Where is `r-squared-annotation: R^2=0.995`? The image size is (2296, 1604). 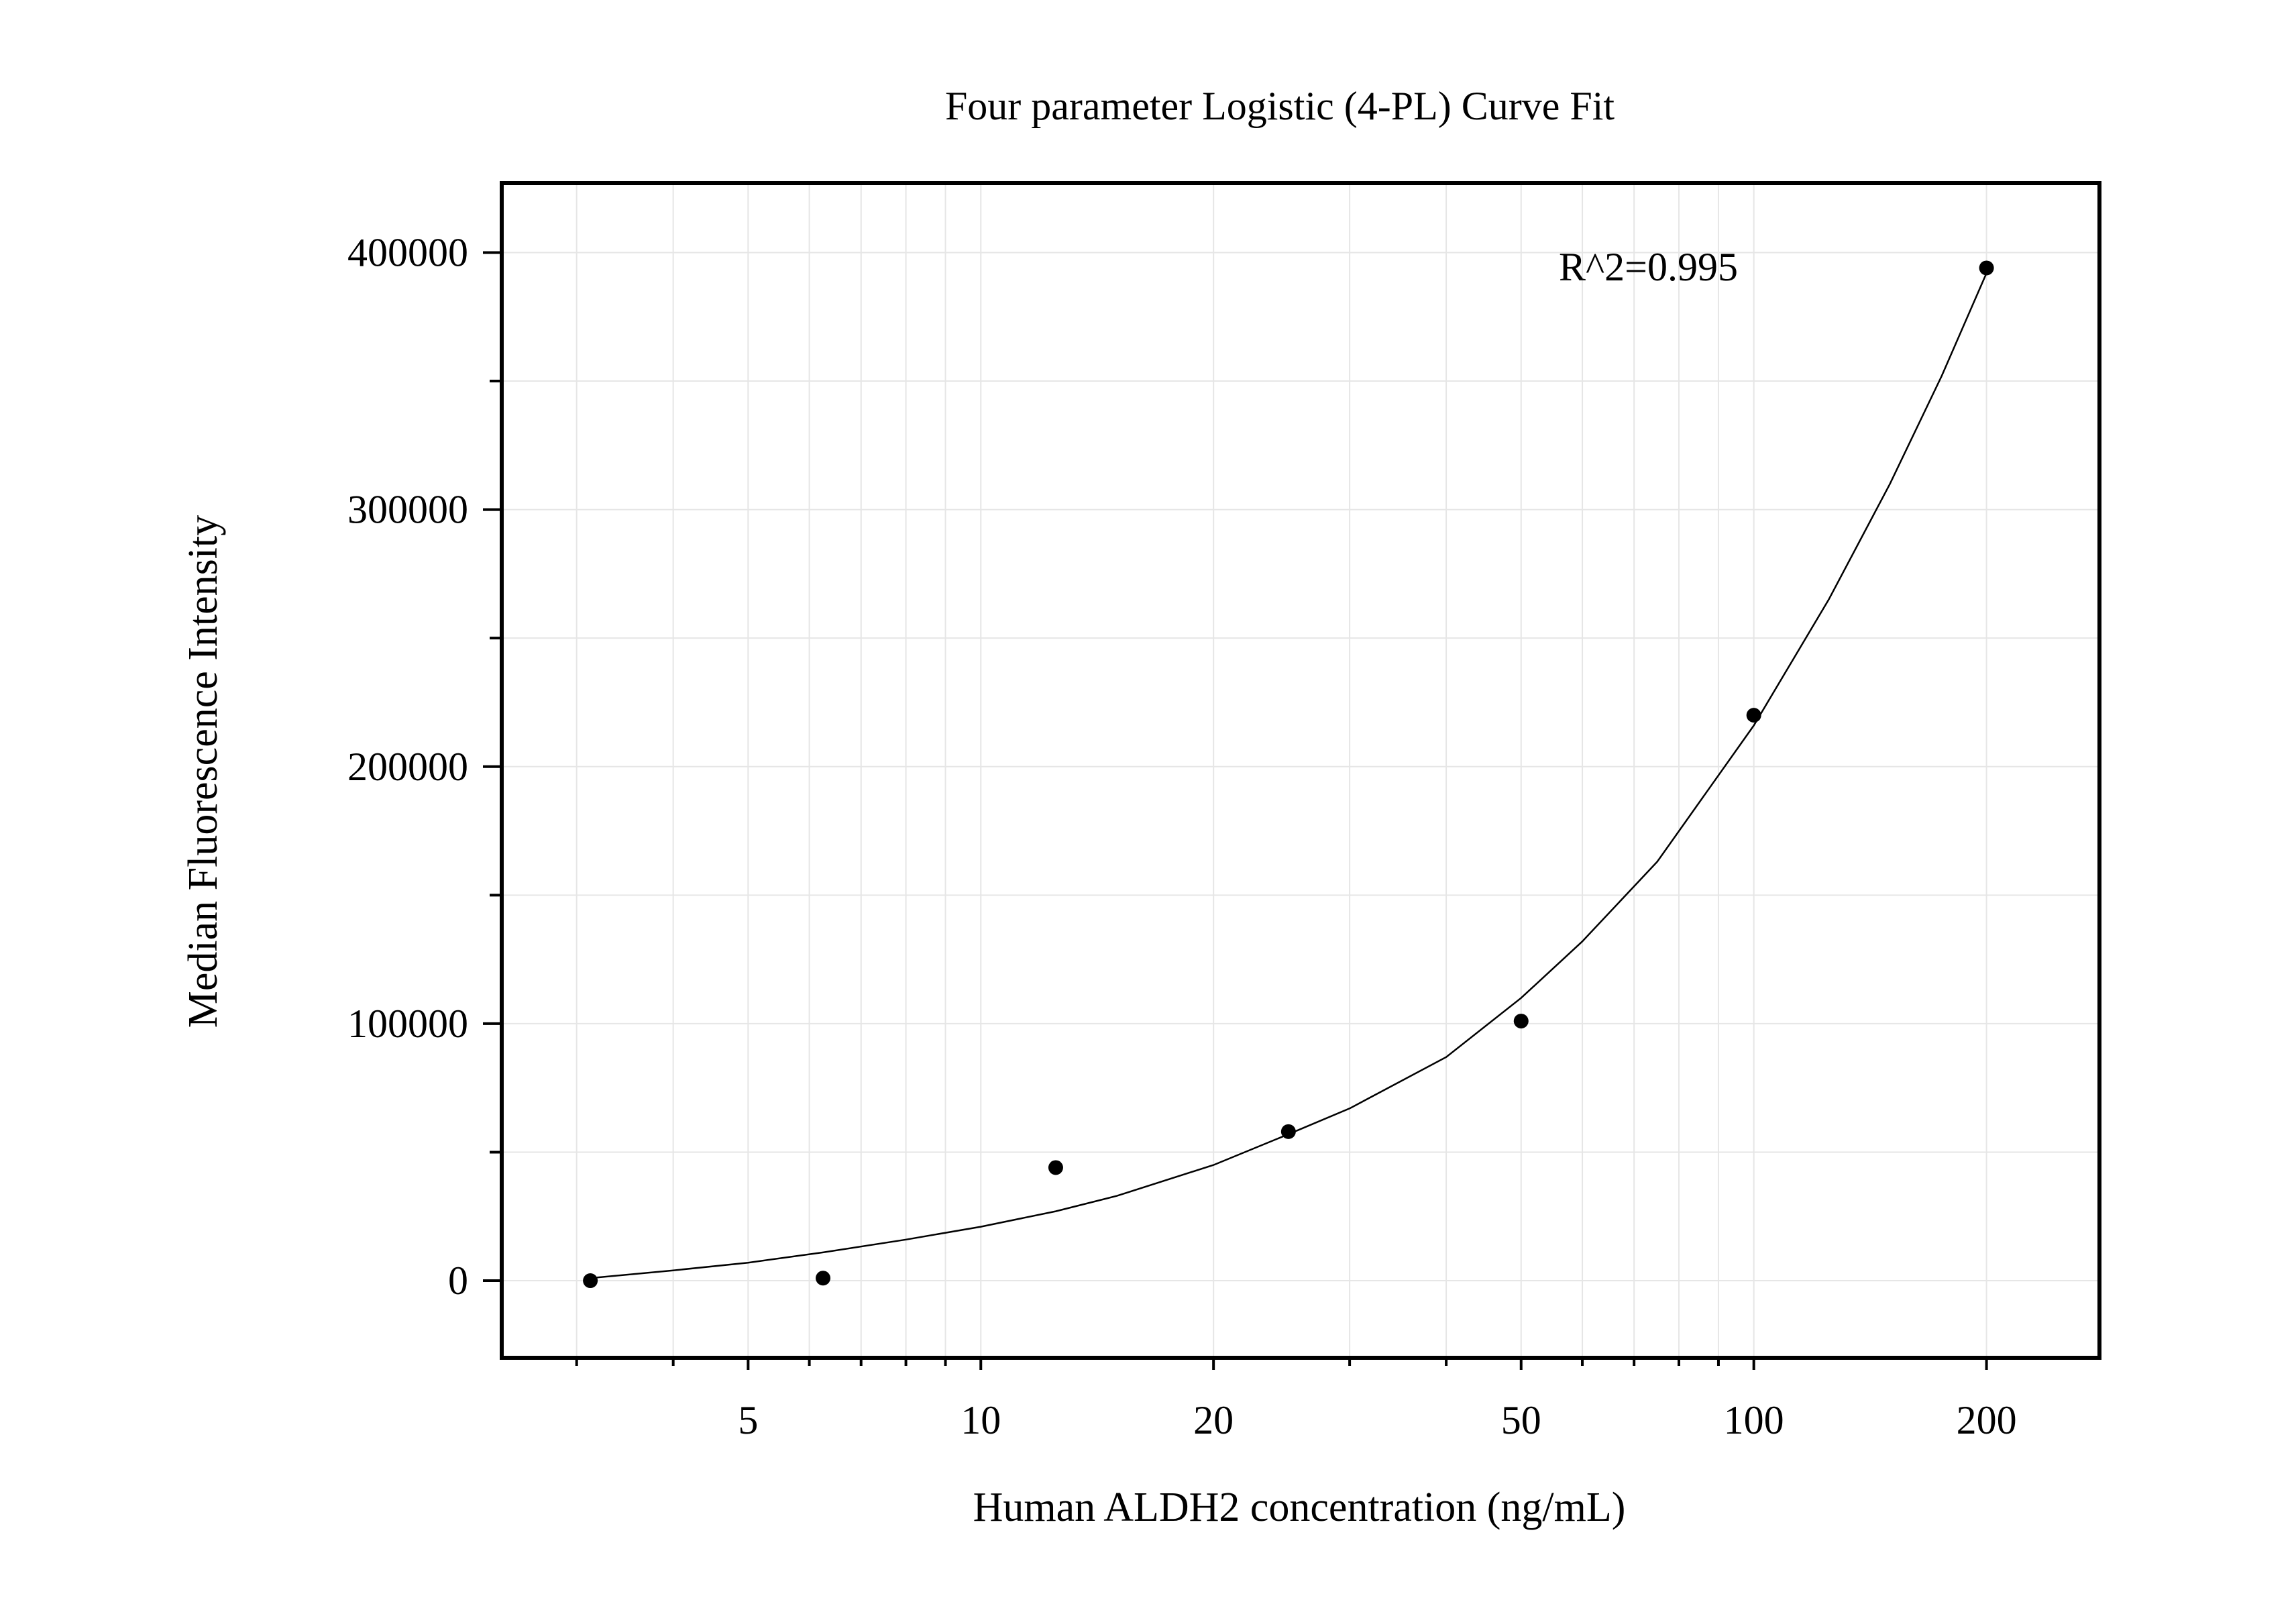
r-squared-annotation: R^2=0.995 is located at coordinates (1649, 267).